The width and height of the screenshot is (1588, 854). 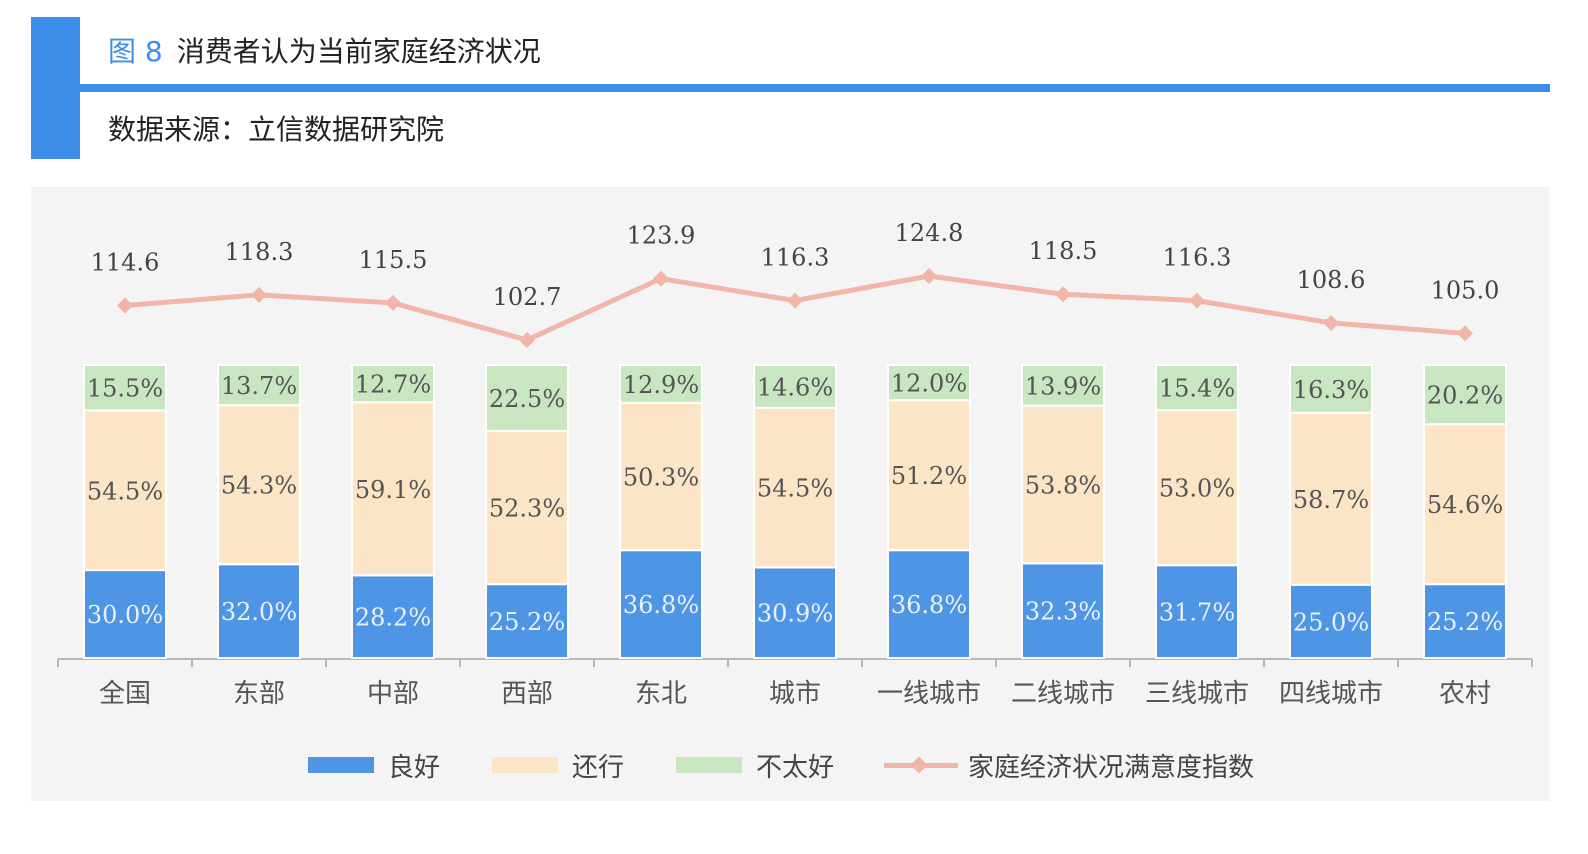 I want to click on bar-label-bad-2: 12.7%, so click(x=393, y=385).